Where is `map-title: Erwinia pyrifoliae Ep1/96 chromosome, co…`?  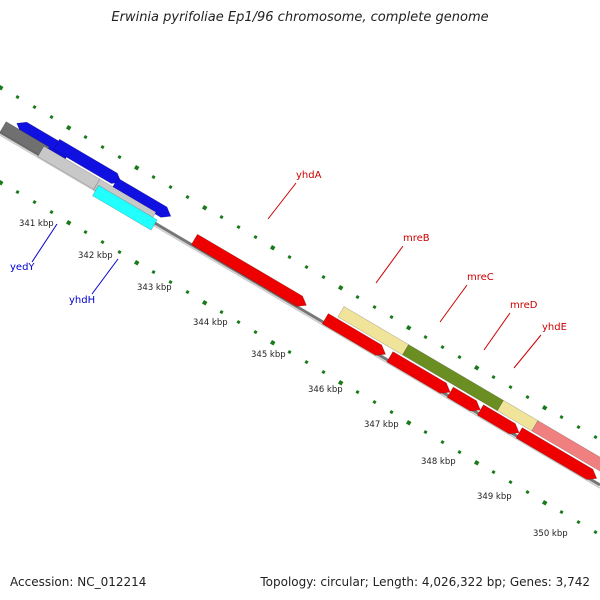
map-title: Erwinia pyrifoliae Ep1/96 chromosome, co… is located at coordinates (300, 17).